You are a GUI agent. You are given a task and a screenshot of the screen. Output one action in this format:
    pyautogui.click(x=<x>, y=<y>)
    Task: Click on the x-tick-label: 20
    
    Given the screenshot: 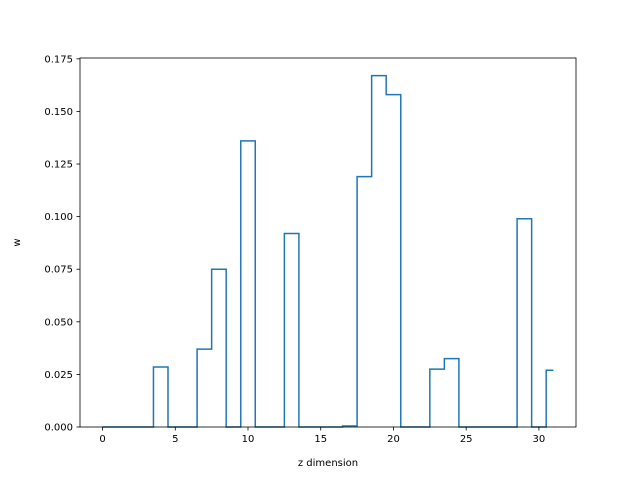 What is the action you would take?
    pyautogui.click(x=393, y=439)
    